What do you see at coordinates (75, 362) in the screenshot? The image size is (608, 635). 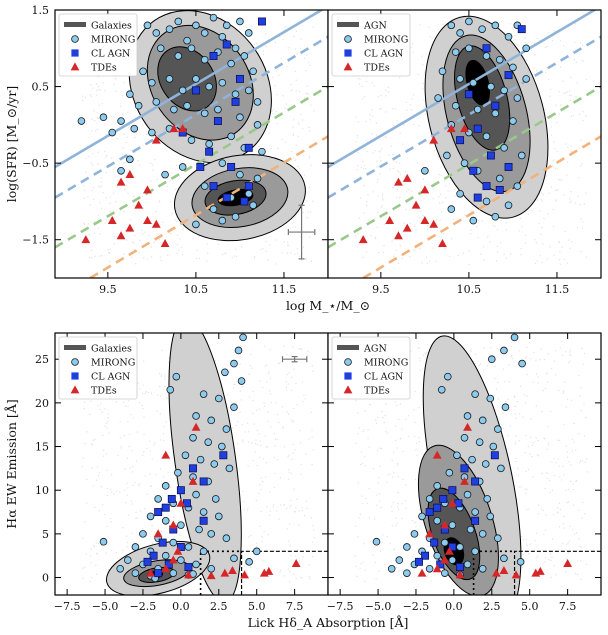 I see `legend-swatch-mirong` at bounding box center [75, 362].